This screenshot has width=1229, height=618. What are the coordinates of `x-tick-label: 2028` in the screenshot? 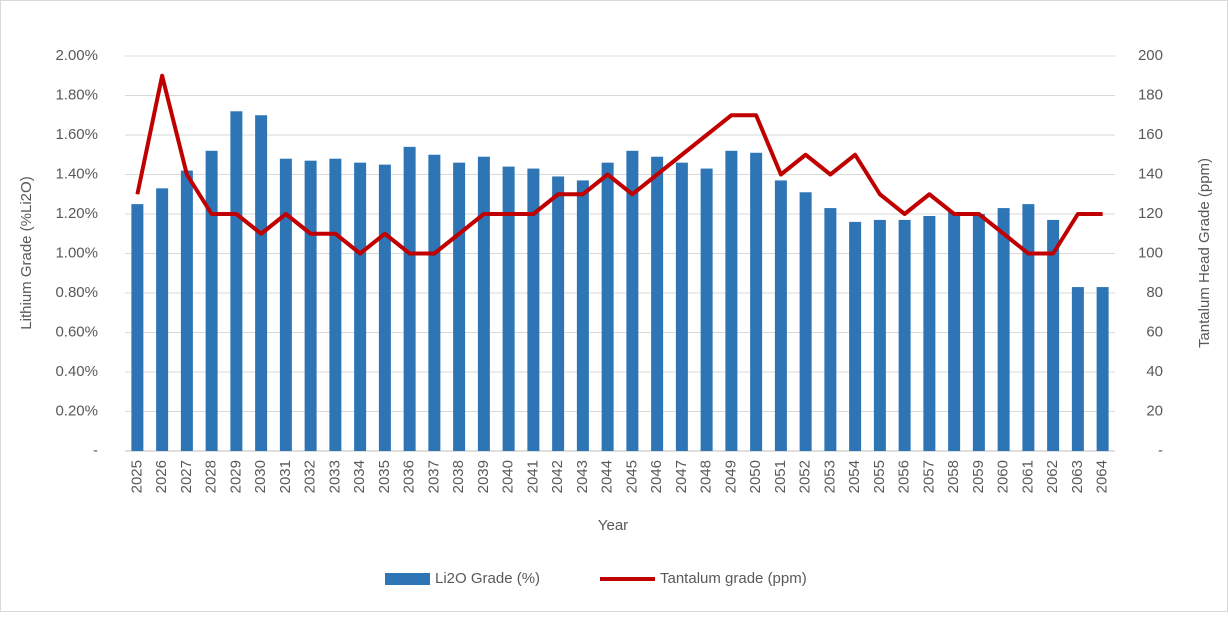 It's located at (211, 476).